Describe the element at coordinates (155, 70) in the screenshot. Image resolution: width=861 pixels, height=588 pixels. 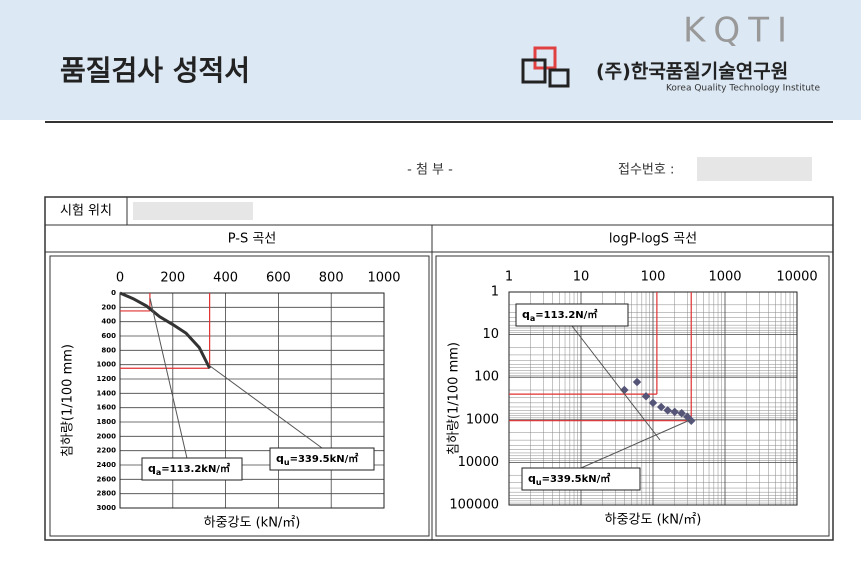
I see `doc-title: 품질검사 성적서` at that location.